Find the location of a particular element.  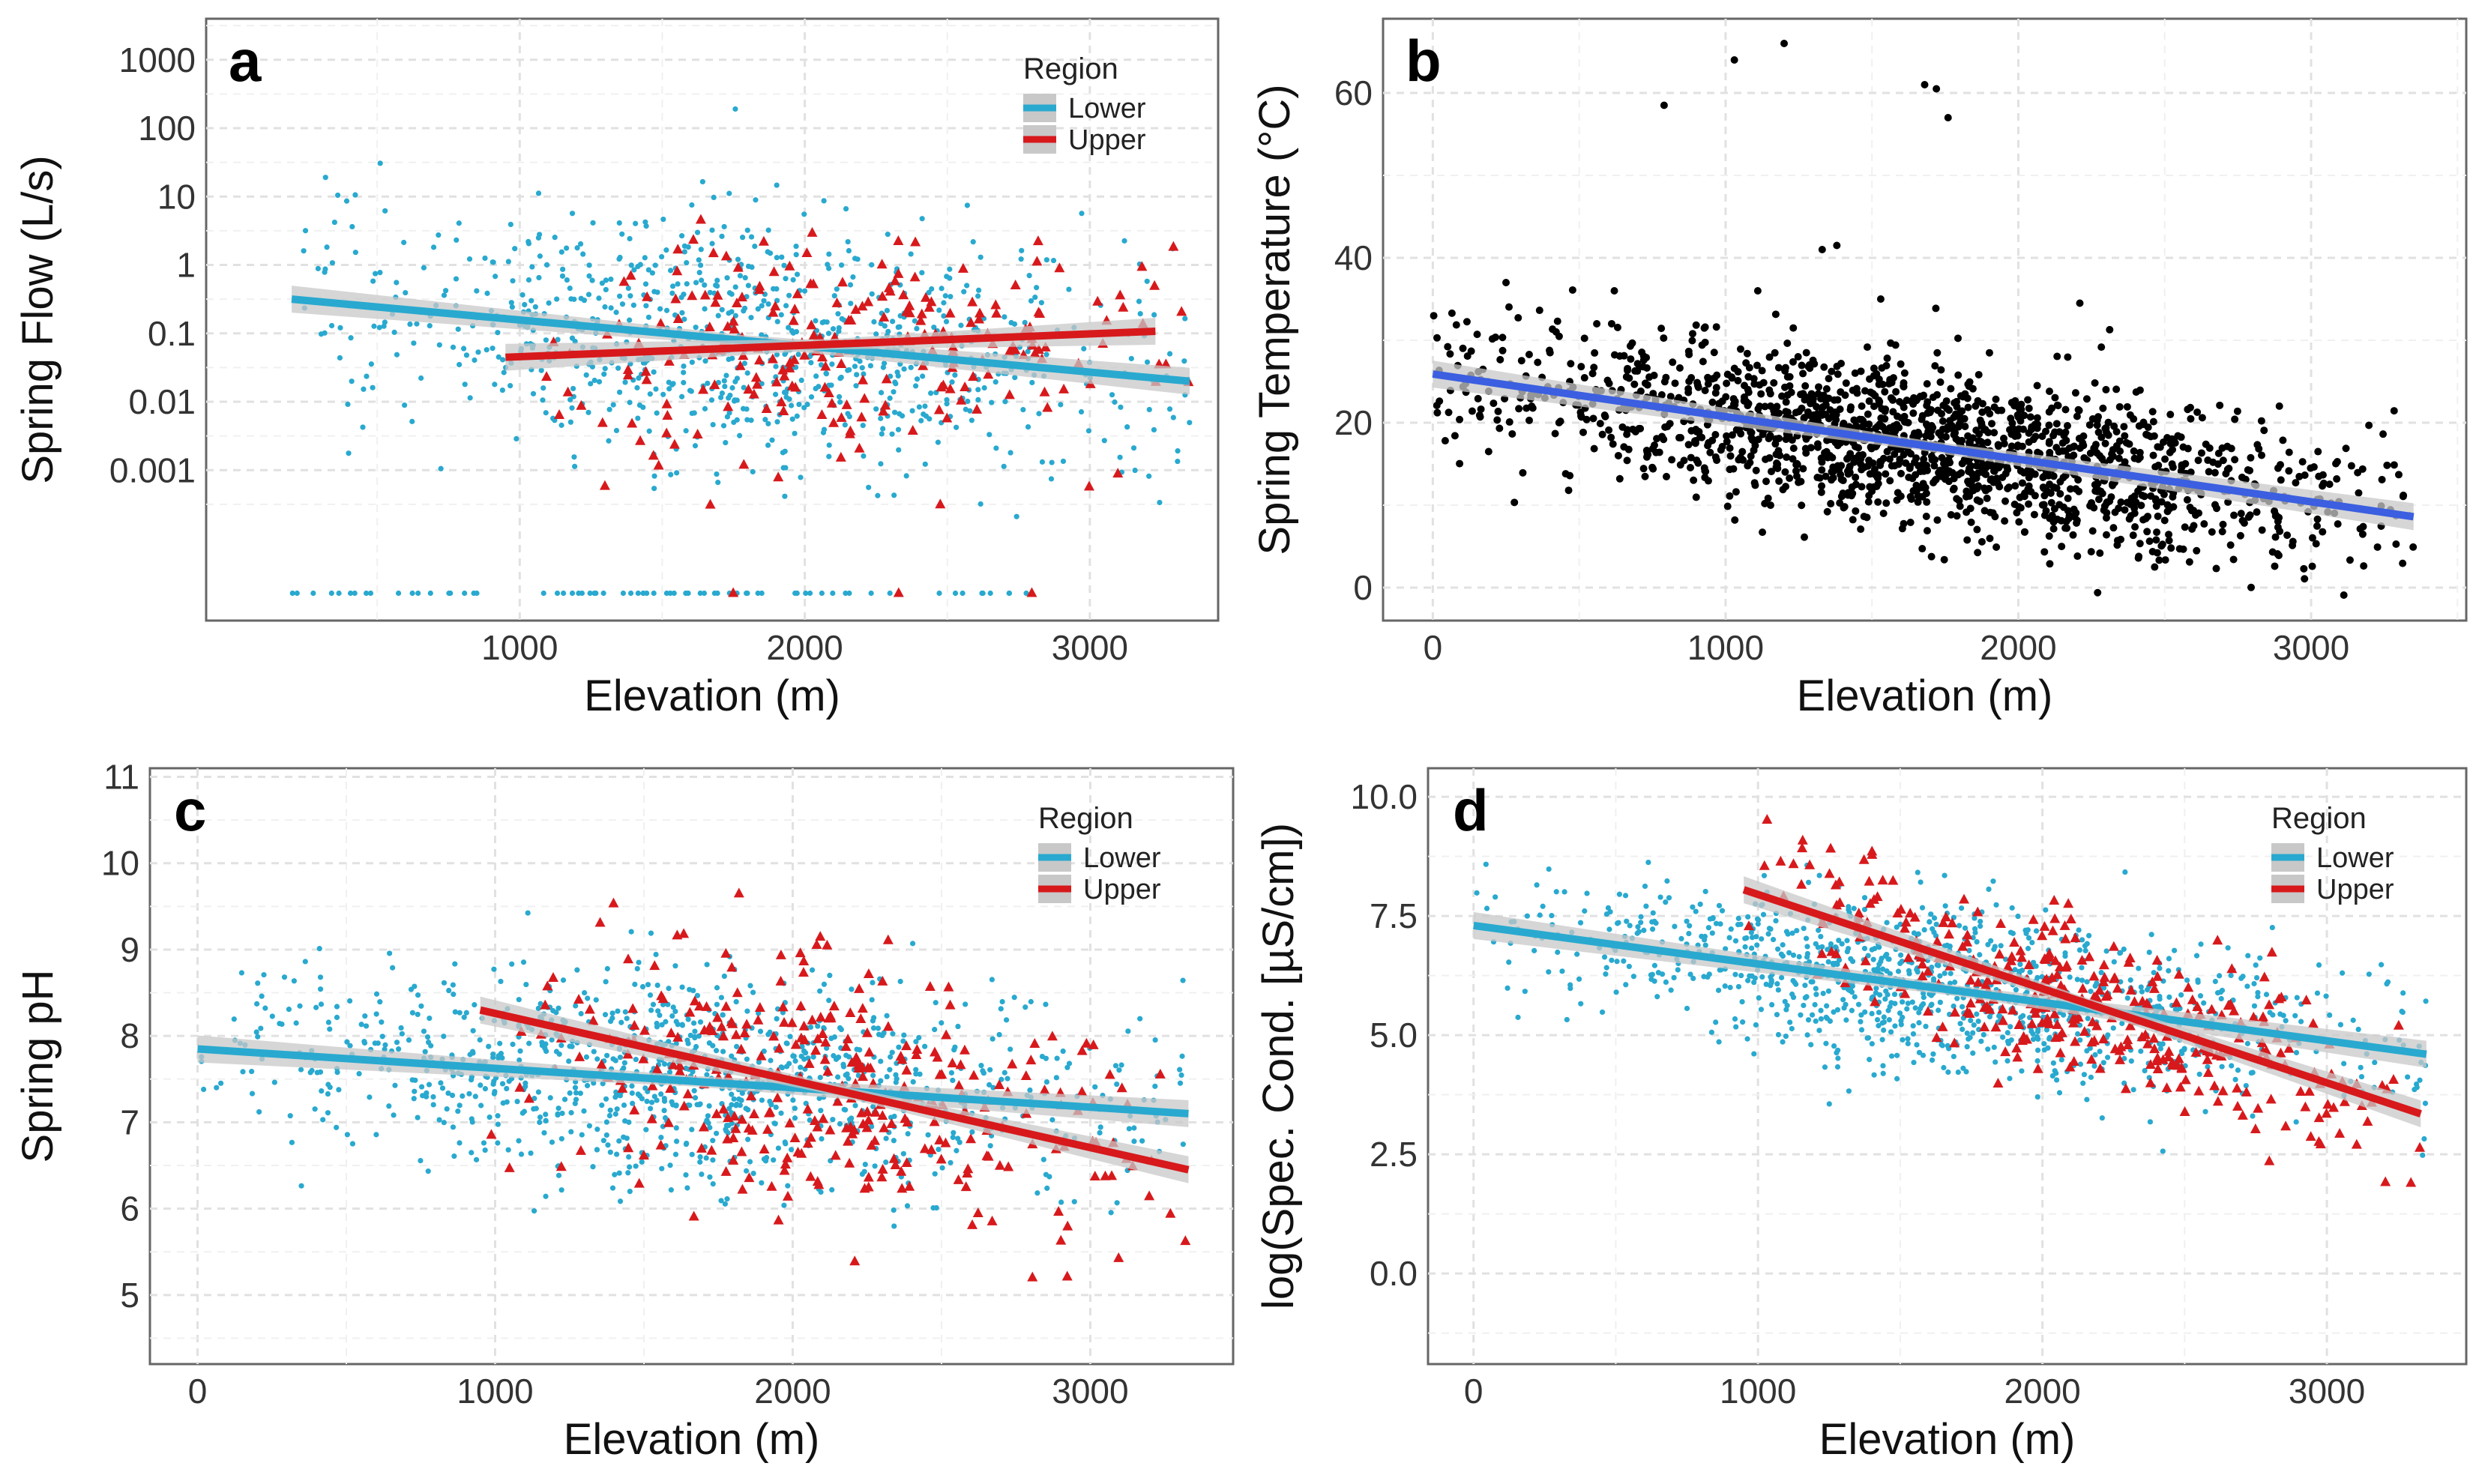

legend: Region Lower Upper is located at coordinates (1084, 104).